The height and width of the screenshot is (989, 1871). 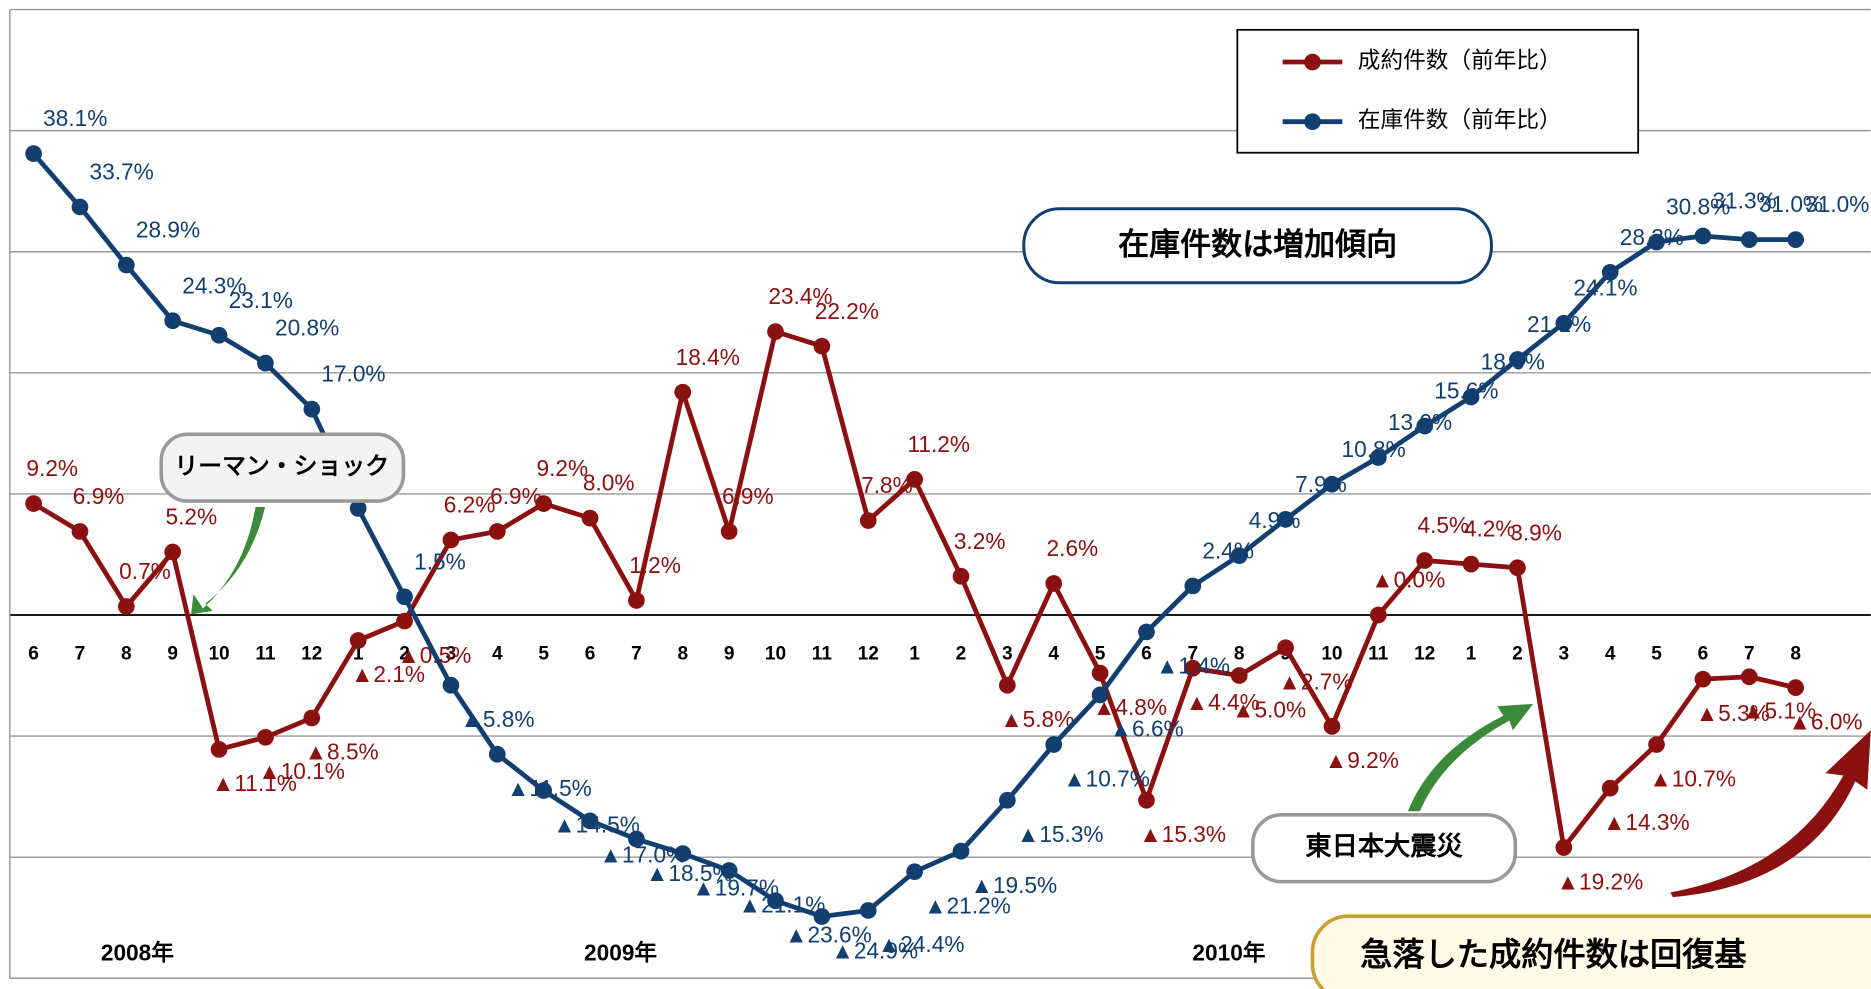 What do you see at coordinates (52, 468) in the screenshot?
I see `data-label: 9.2%` at bounding box center [52, 468].